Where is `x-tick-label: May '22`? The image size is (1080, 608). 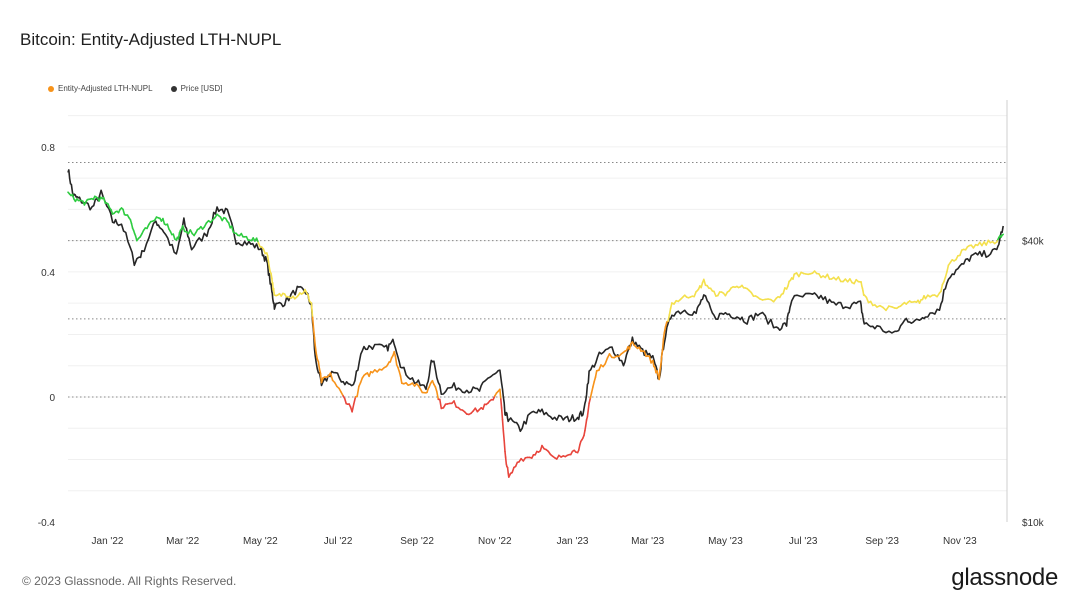 x-tick-label: May '22 is located at coordinates (260, 541).